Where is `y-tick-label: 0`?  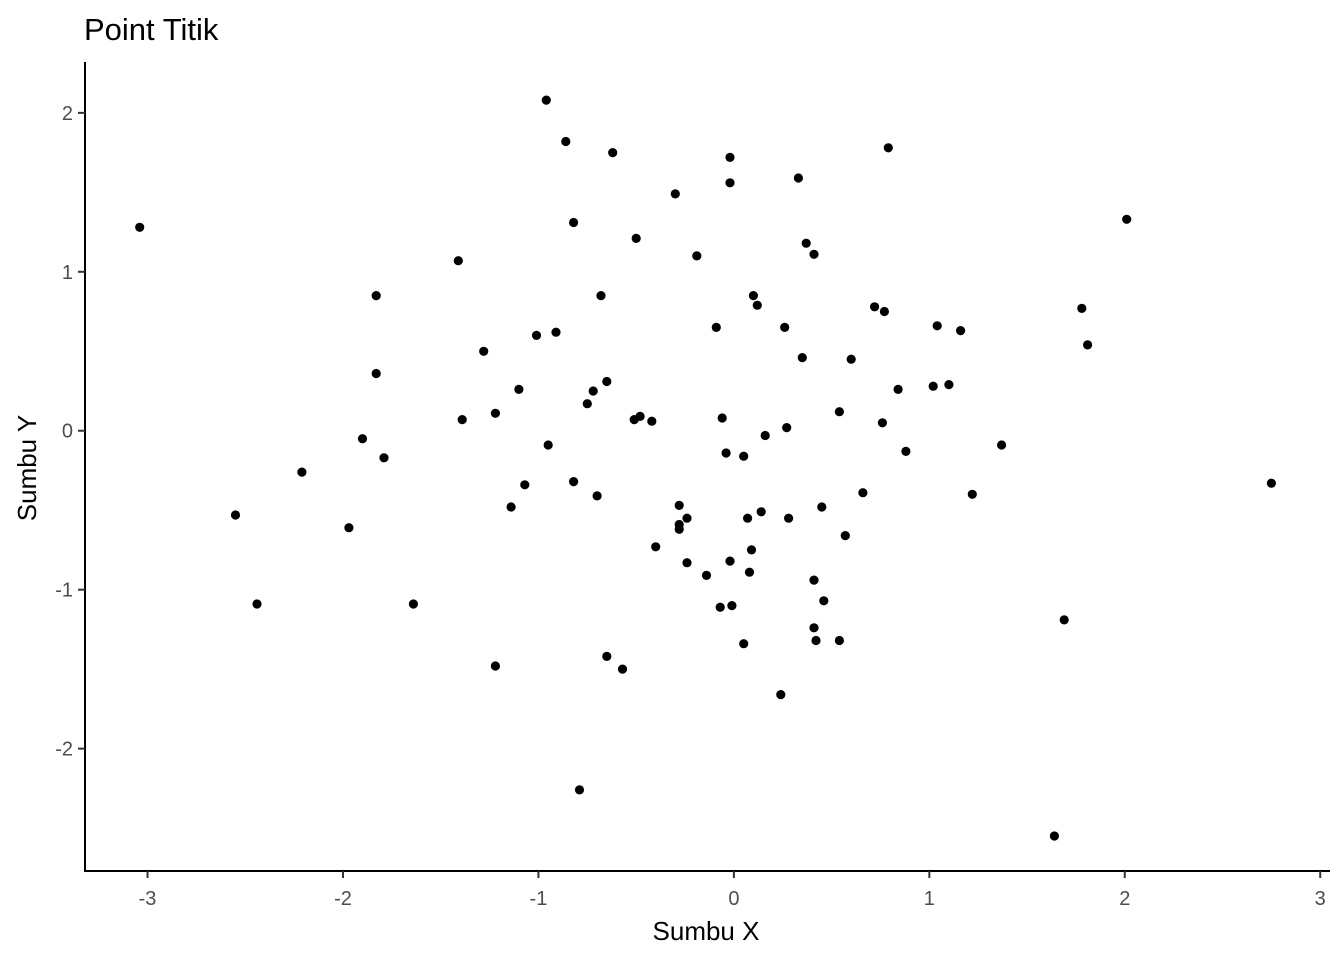 y-tick-label: 0 is located at coordinates (67, 432).